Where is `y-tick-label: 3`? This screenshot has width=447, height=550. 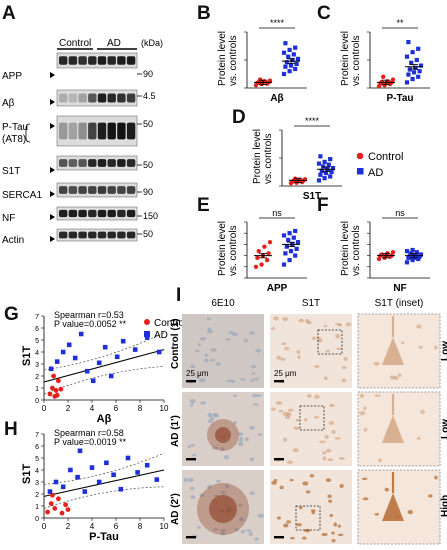
y-tick-label: 3 is located at coordinates (37, 483).